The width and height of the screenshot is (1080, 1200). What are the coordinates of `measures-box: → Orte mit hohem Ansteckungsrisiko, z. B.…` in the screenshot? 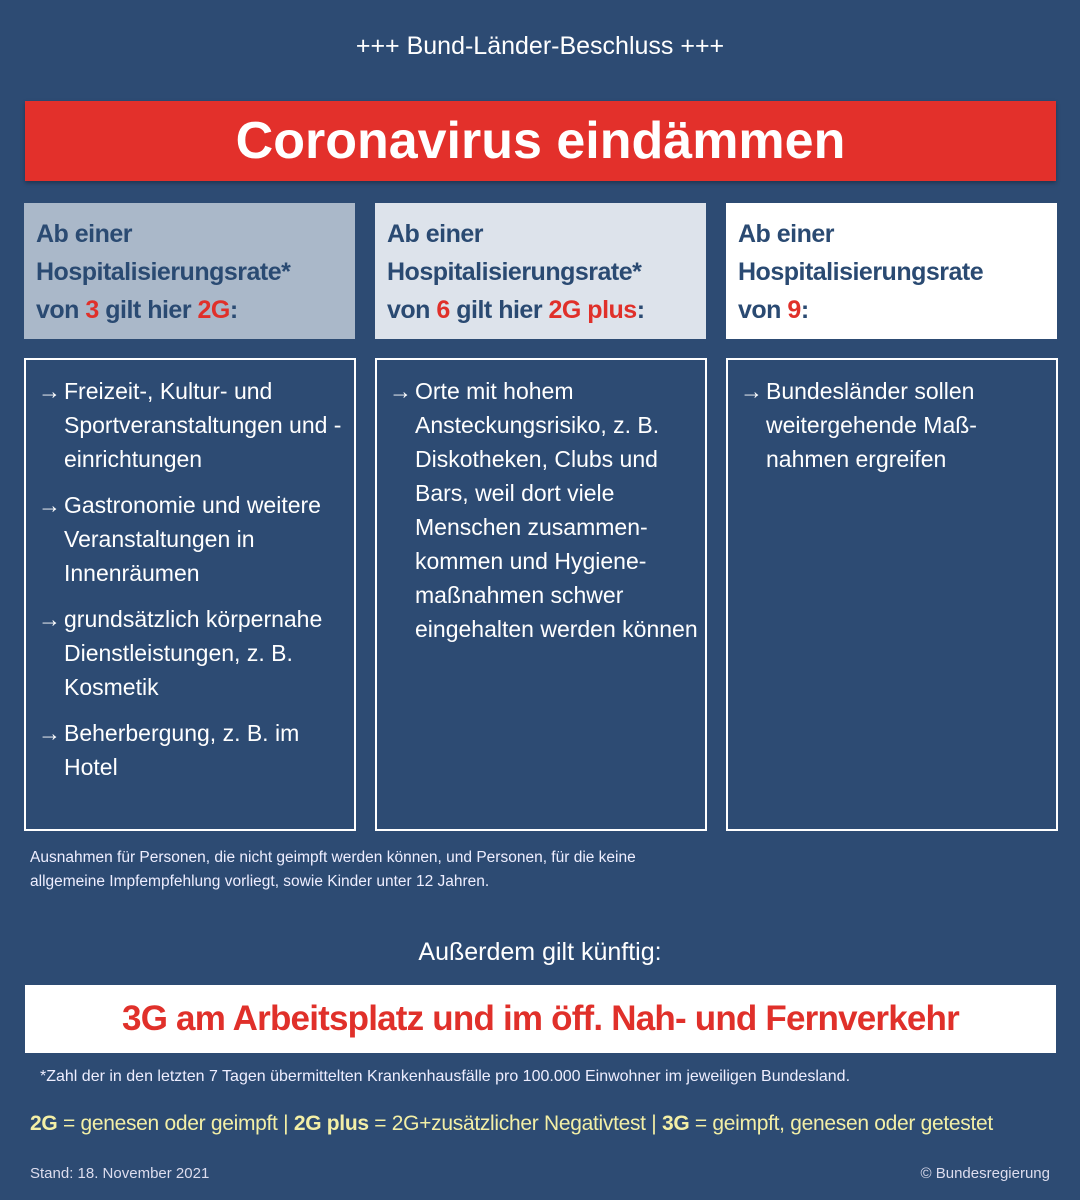 It's located at (541, 594).